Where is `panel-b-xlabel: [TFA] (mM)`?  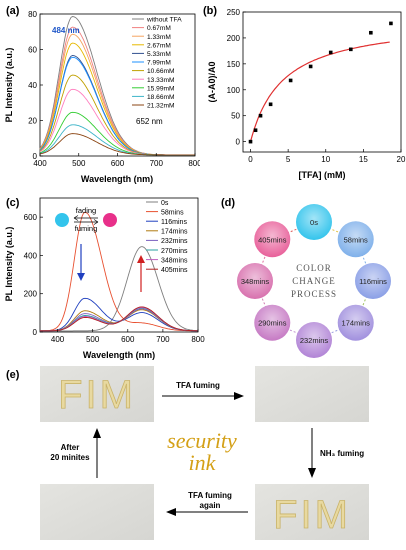
panel-b-xlabel: [TFA] (mM) is located at coordinates (322, 175).